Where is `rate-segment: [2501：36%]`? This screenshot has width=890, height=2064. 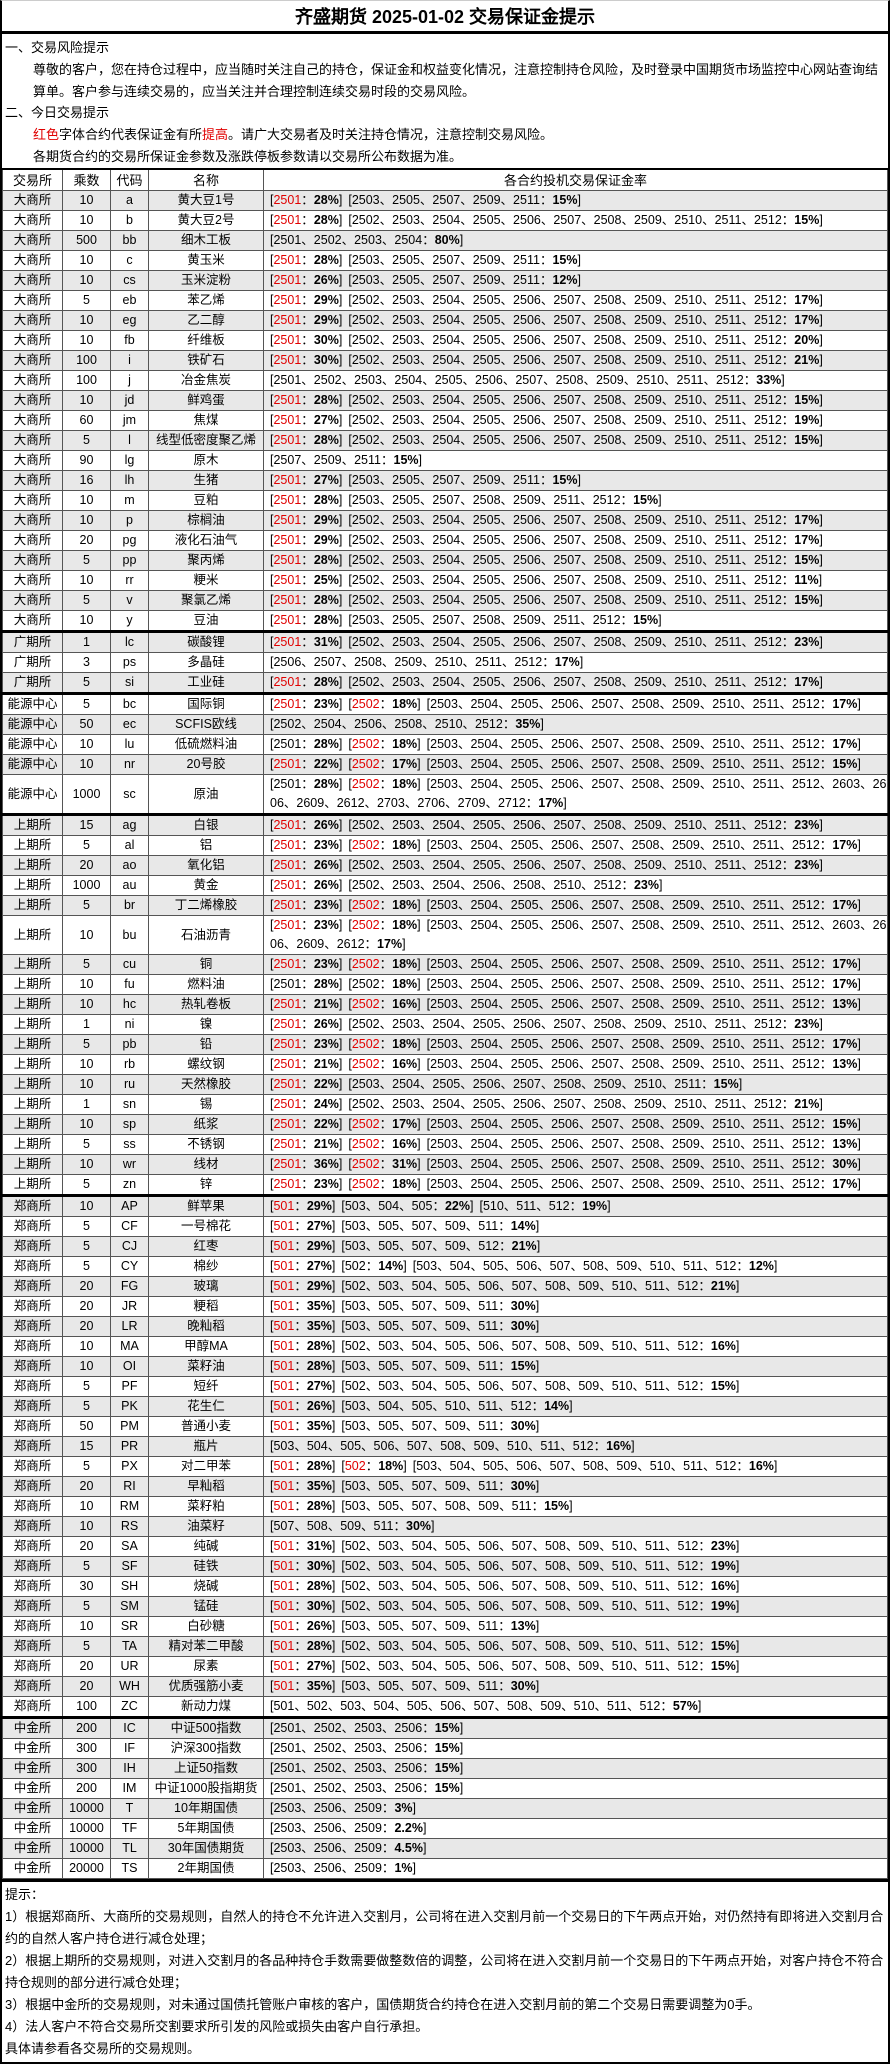
rate-segment: [2501：36%] is located at coordinates (306, 1164).